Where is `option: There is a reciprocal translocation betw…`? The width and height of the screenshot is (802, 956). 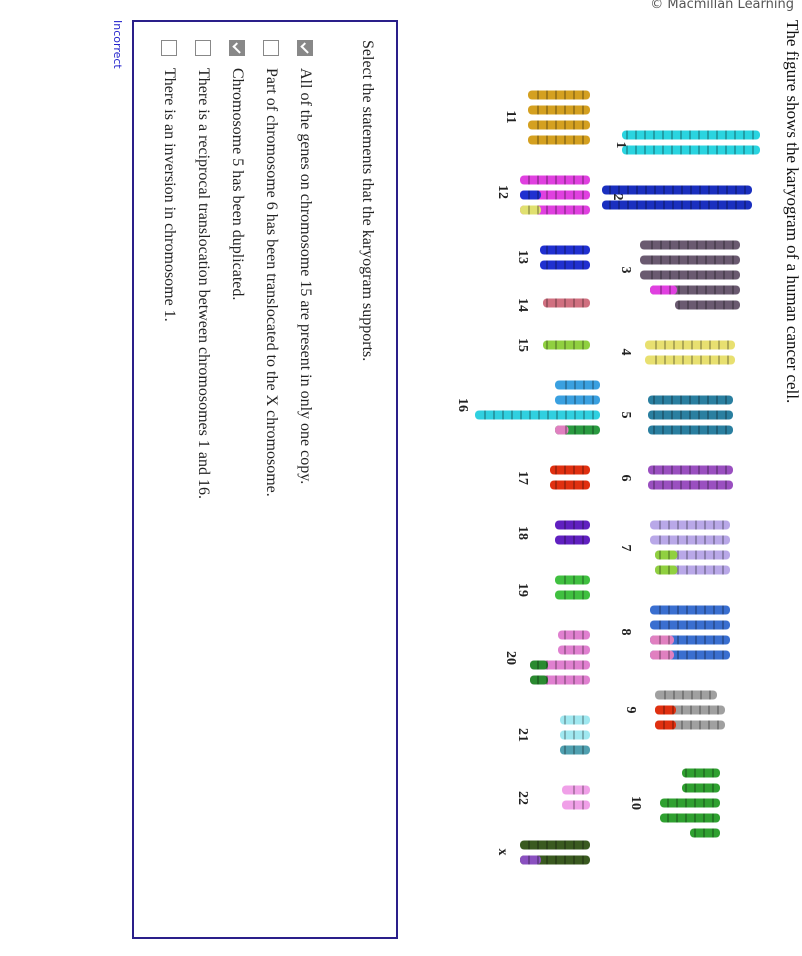 option: There is a reciprocal translocation betw… is located at coordinates (203, 269).